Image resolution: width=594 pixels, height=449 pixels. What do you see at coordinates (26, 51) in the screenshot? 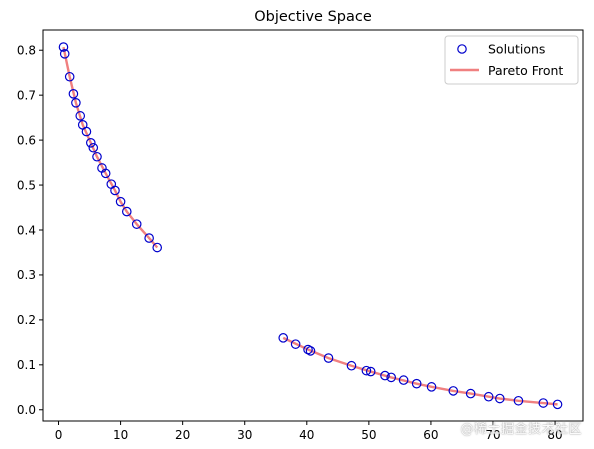
I see `y-tick-label: 0.8` at bounding box center [26, 51].